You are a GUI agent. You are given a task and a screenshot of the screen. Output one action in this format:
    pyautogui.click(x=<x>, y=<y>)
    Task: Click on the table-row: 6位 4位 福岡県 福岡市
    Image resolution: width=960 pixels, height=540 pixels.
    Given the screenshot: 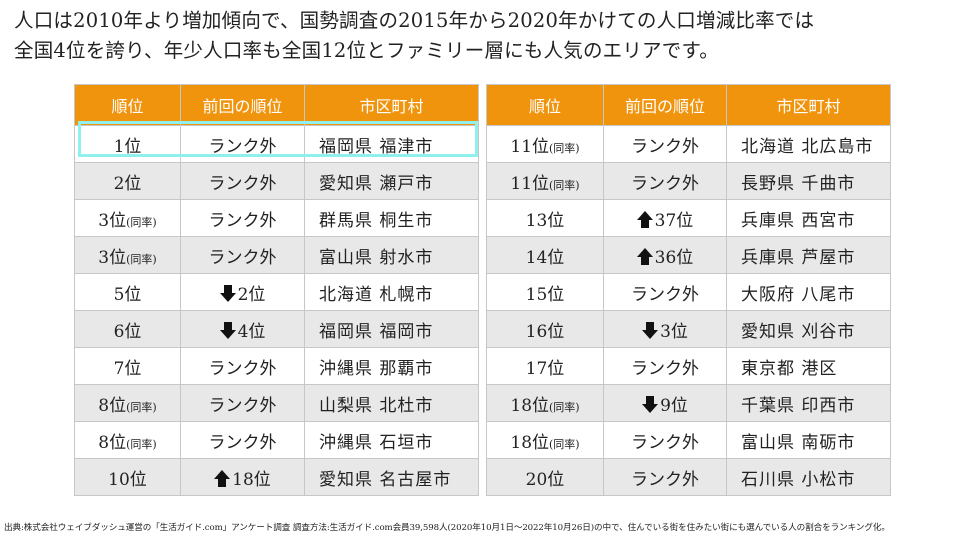 What is the action you would take?
    pyautogui.click(x=276, y=329)
    